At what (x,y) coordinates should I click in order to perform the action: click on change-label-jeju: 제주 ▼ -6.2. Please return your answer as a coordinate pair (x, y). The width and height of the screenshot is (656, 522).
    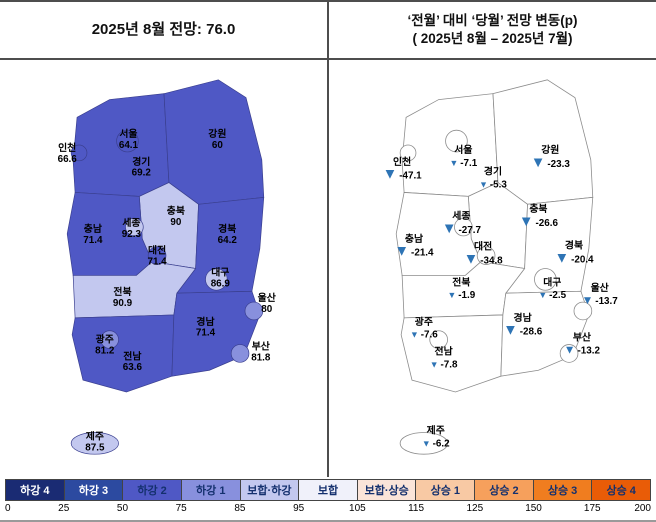
    Looking at the image, I should click on (435, 436).